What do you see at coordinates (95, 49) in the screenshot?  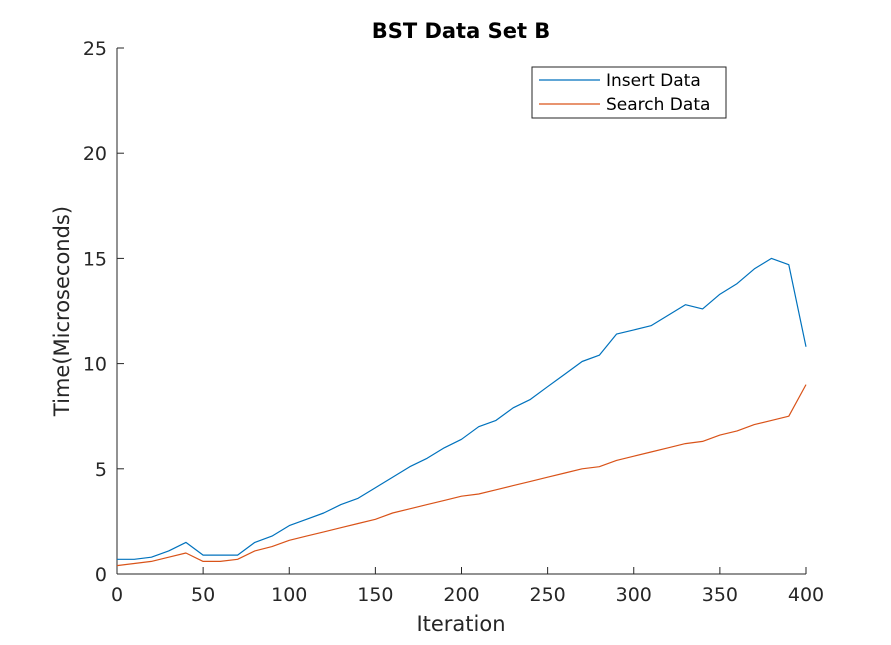 I see `y-tick-label: 25` at bounding box center [95, 49].